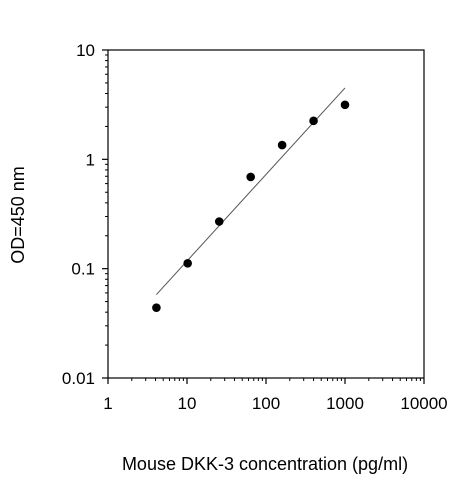  I want to click on y-tick-label: 10, so click(85, 50).